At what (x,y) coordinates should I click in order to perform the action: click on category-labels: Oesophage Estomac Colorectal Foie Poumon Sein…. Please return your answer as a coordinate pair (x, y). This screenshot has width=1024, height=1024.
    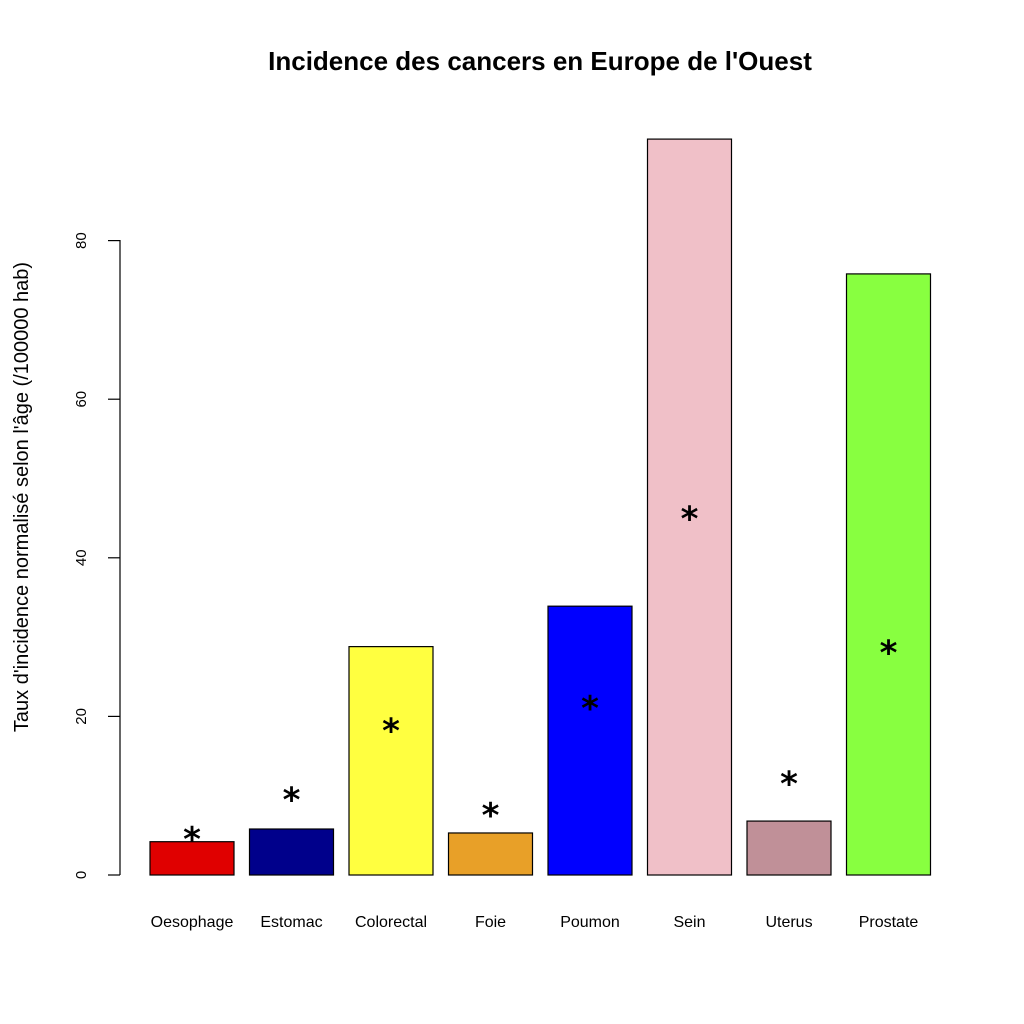
    Looking at the image, I should click on (535, 922).